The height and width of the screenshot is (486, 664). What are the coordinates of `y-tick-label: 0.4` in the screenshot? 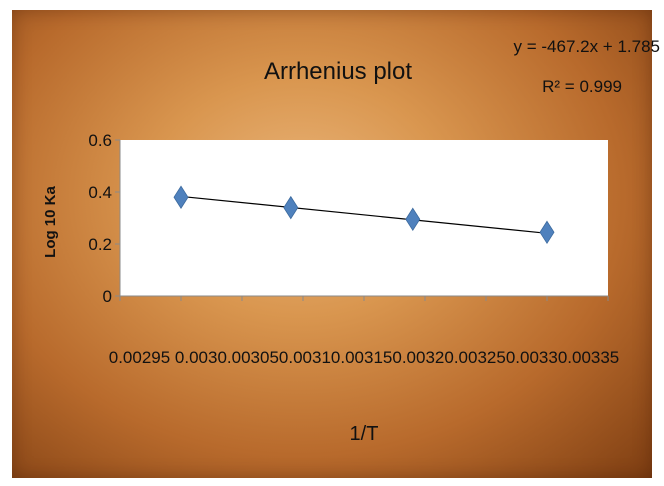 It's located at (100, 192).